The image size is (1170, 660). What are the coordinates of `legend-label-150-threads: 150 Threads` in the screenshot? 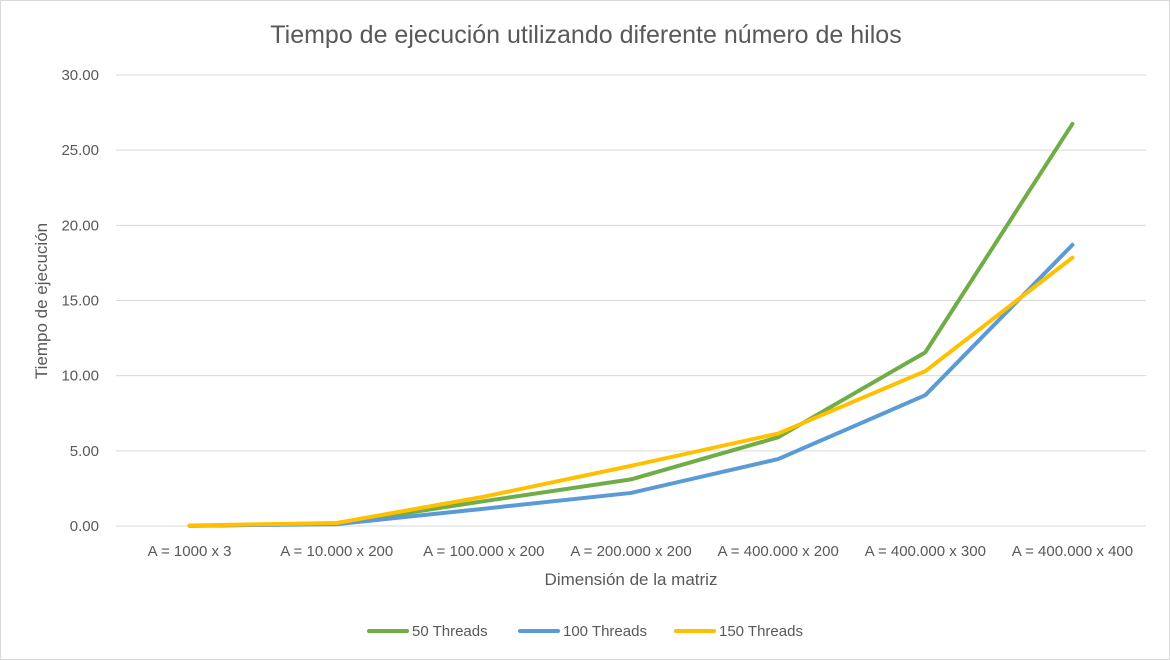 It's located at (761, 631).